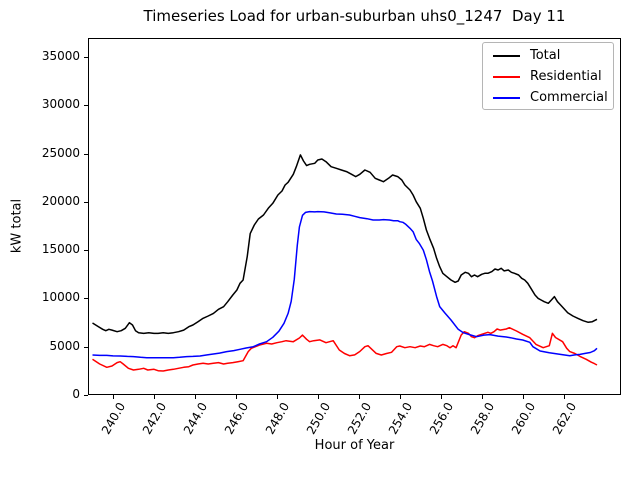 This screenshot has width=640, height=480. I want to click on legend-entry-total: Total, so click(548, 55).